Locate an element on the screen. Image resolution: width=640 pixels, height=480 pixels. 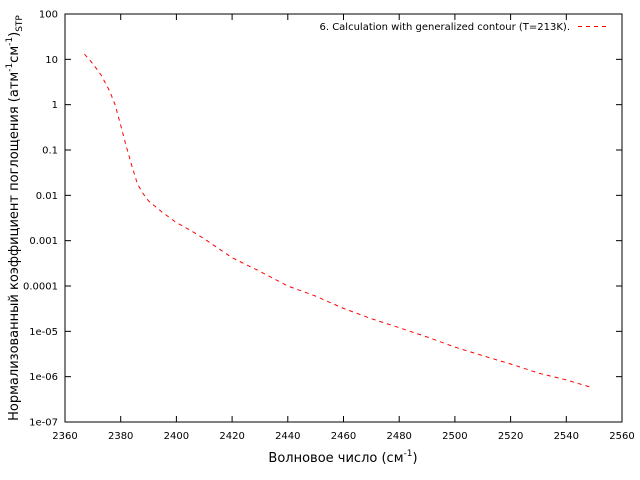
x-tick-label: 2420 is located at coordinates (231, 436).